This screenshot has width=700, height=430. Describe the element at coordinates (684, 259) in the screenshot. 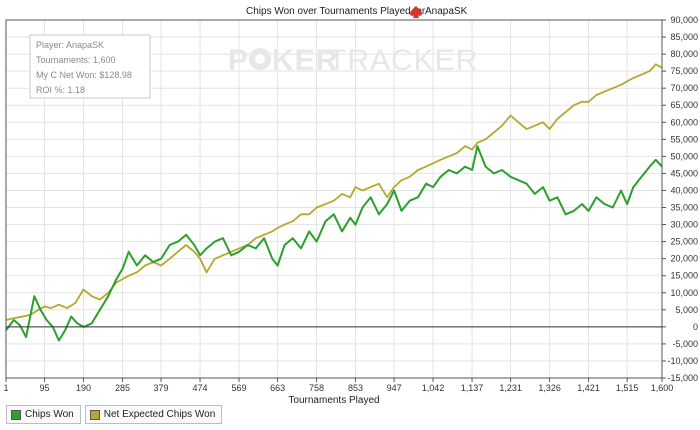

I see `y-tick-label: 20,000` at that location.